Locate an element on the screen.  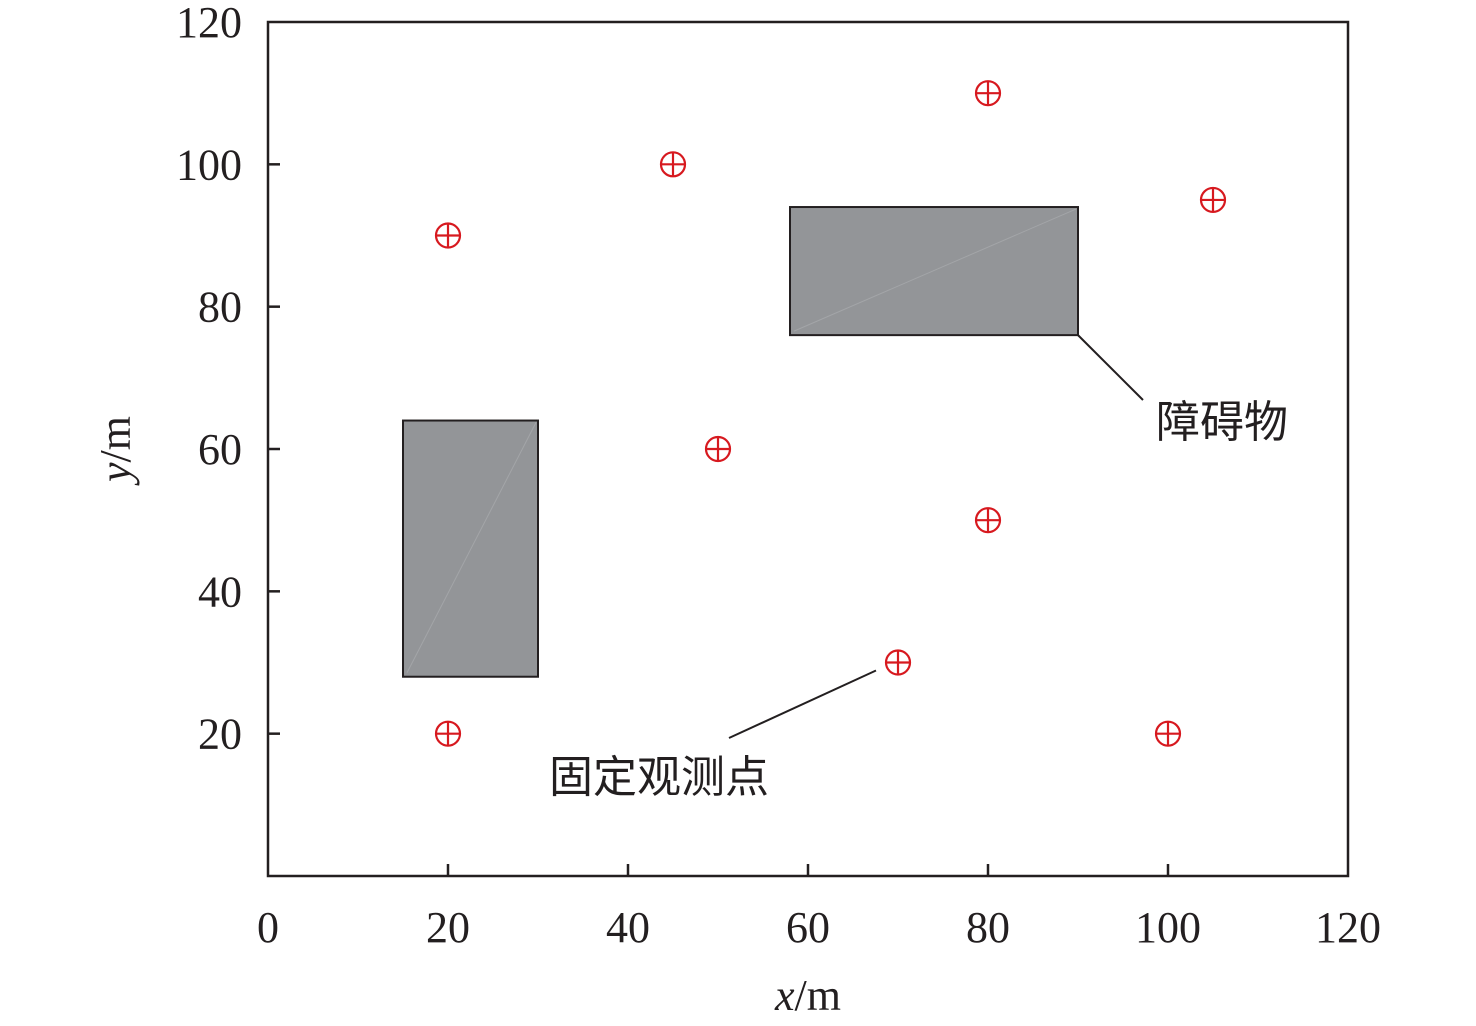
x-axis-unit: /m is located at coordinates (818, 995).